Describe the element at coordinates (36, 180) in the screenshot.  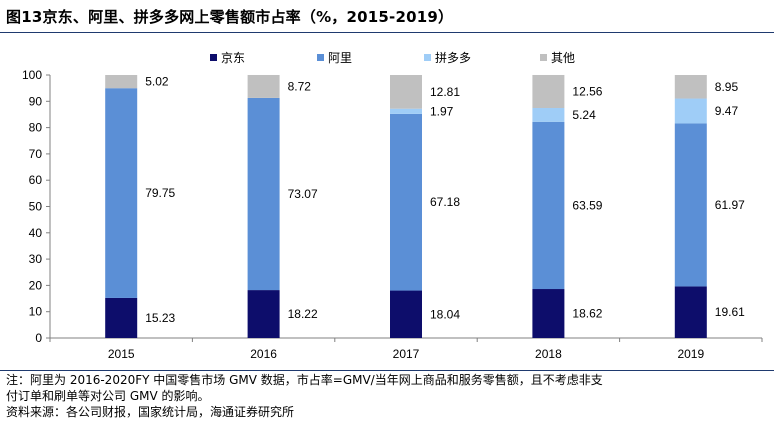
I see `y-tick-label: 60` at that location.